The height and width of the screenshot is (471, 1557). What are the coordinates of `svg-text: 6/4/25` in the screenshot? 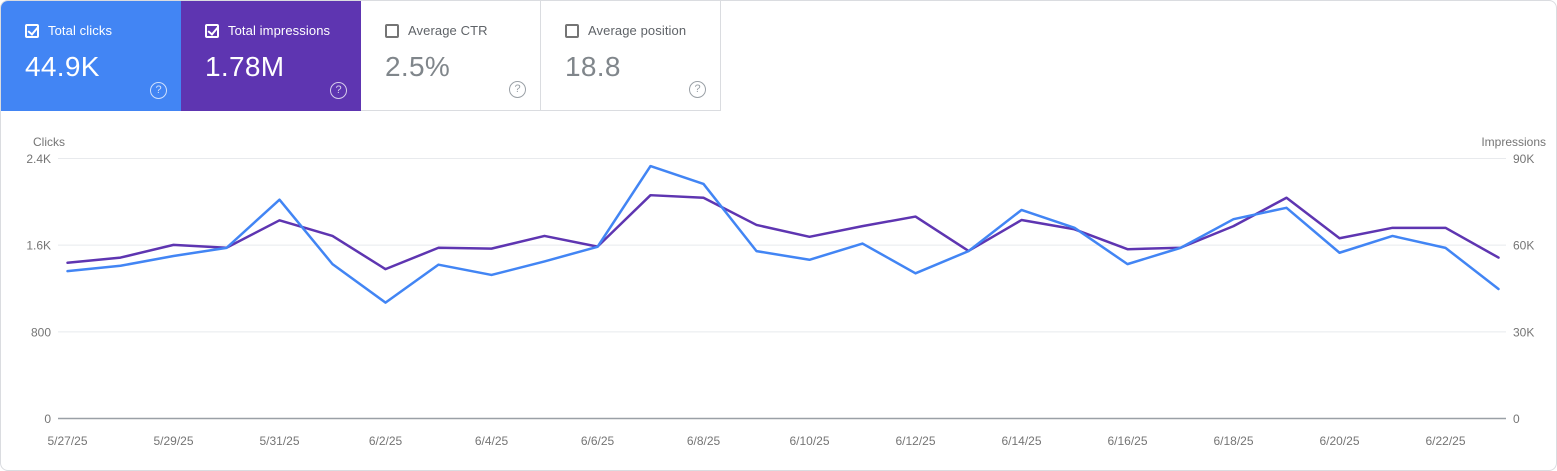 It's located at (492, 441).